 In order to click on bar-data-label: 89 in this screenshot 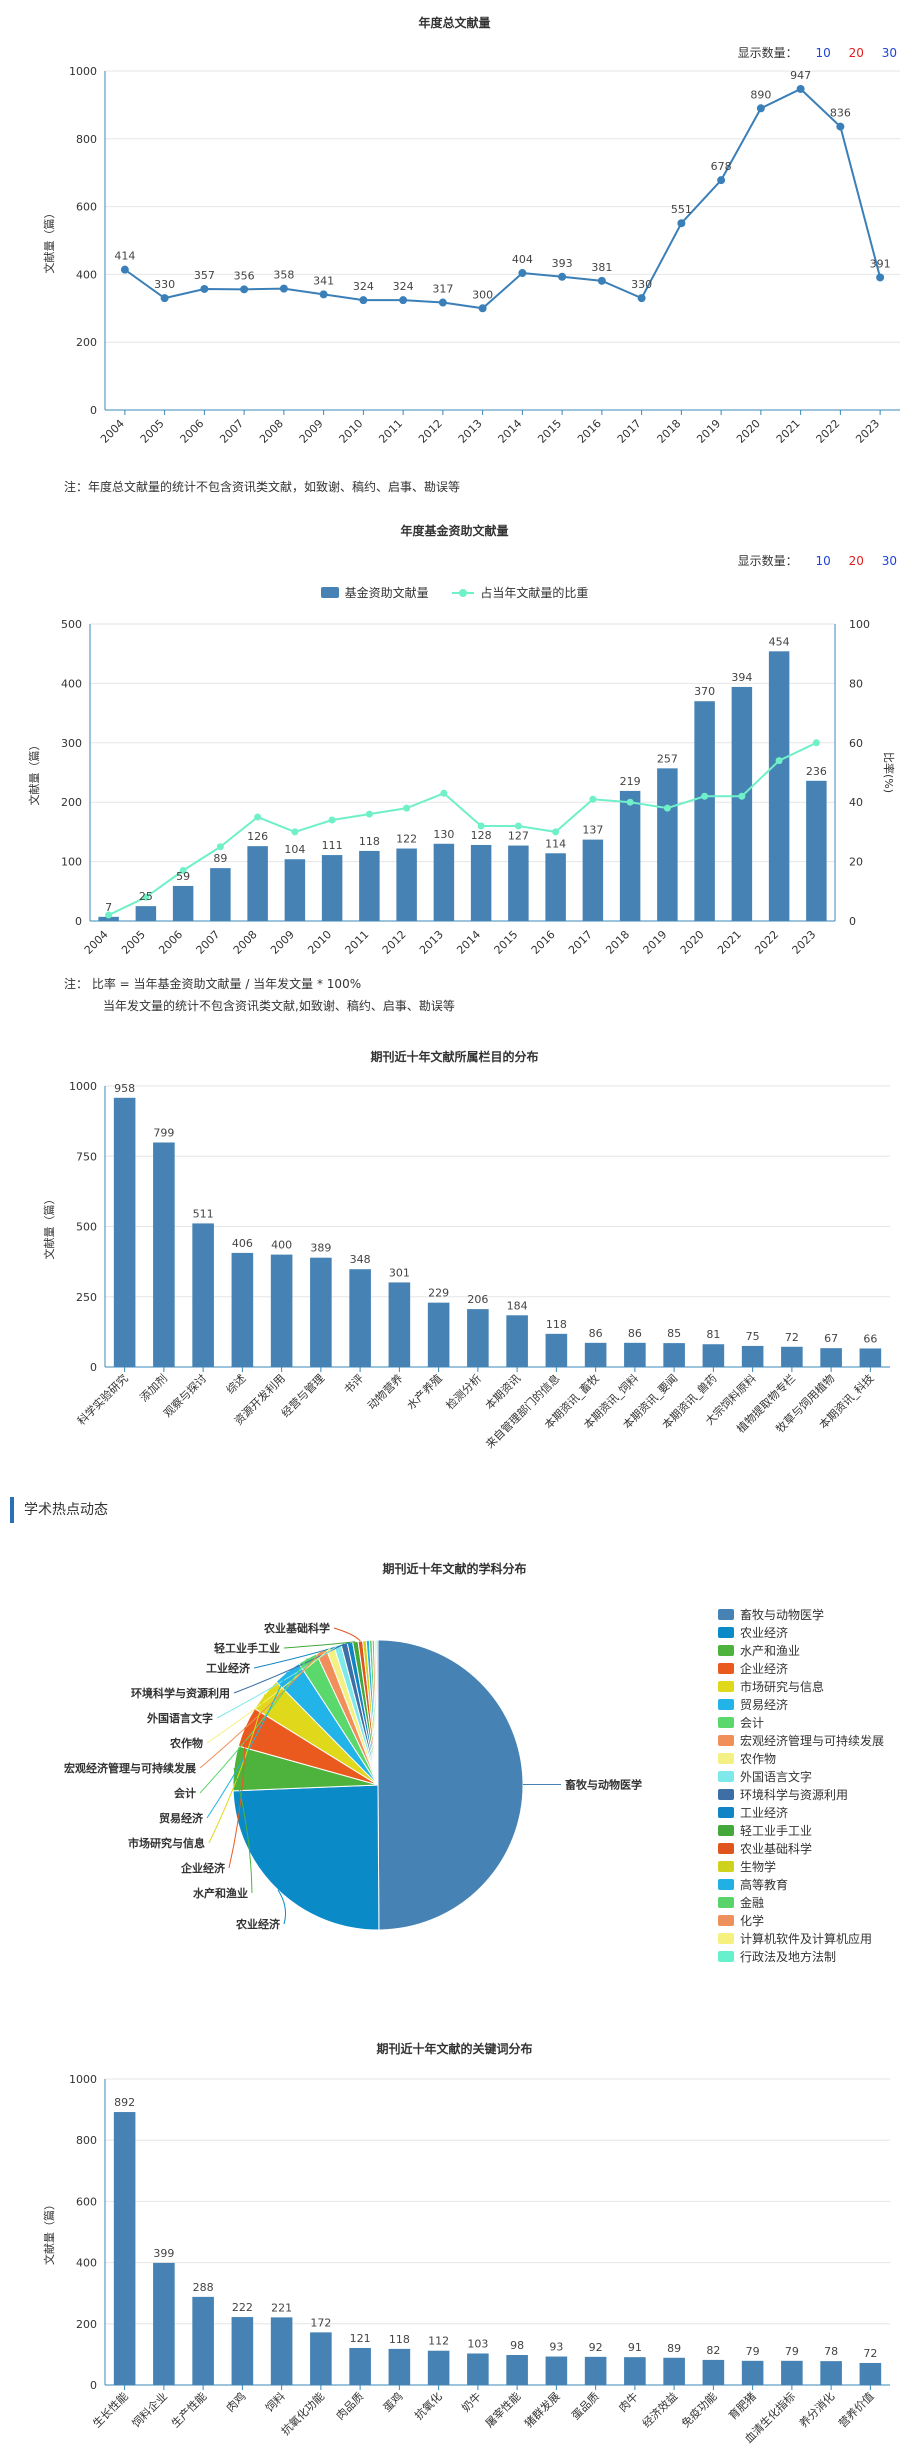, I will do `click(220, 858)`.